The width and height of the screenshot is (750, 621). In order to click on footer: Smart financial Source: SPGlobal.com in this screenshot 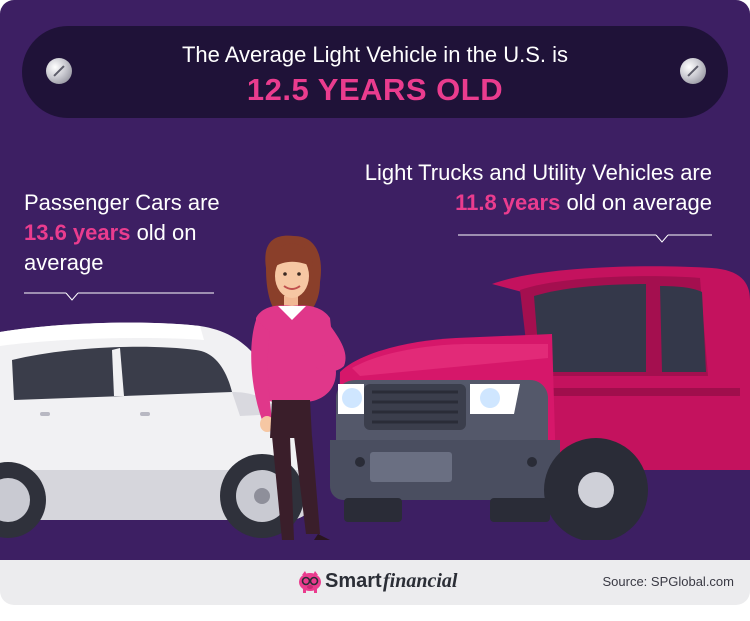, I will do `click(375, 582)`.